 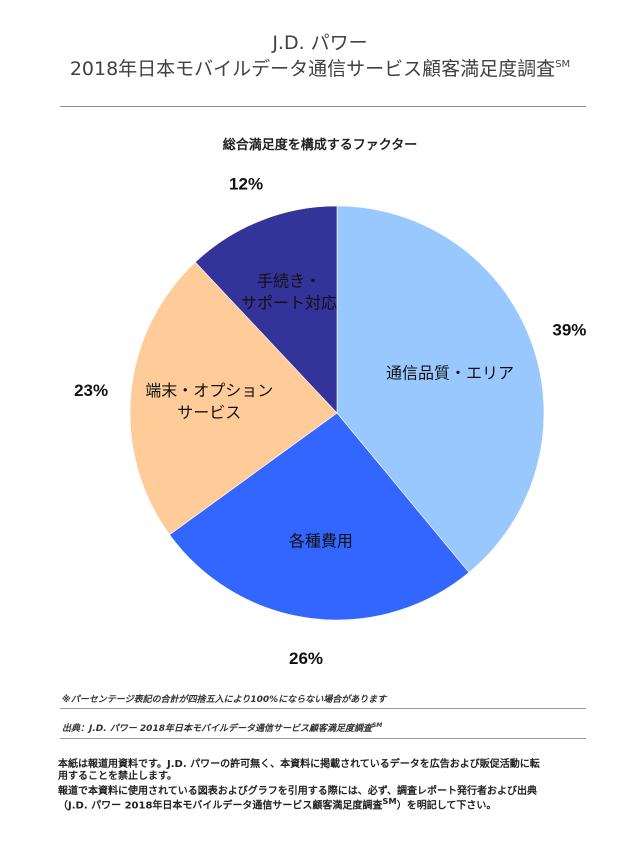 What do you see at coordinates (569, 329) in the screenshot?
I see `slice-value-label-1: 39%` at bounding box center [569, 329].